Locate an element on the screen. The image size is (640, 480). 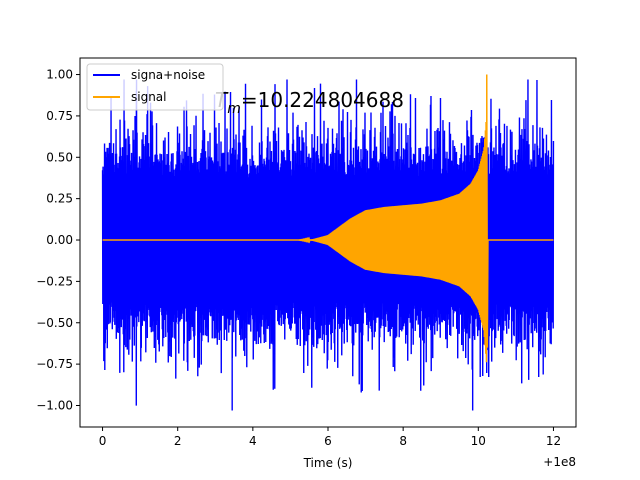
y-axis: −1.00 −0.75 −0.50 −0.25 0.00 0.25 0.50 0.75 1.00 is located at coordinates (58, 240).